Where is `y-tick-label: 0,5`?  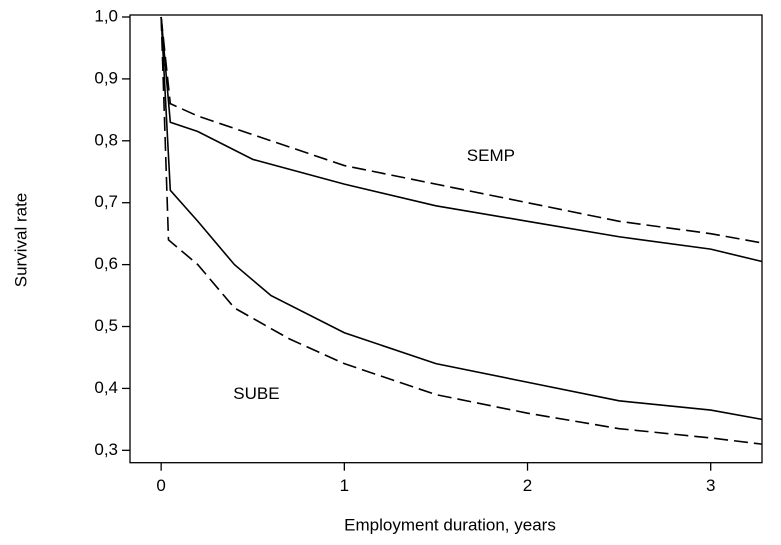
y-tick-label: 0,5 is located at coordinates (106, 325).